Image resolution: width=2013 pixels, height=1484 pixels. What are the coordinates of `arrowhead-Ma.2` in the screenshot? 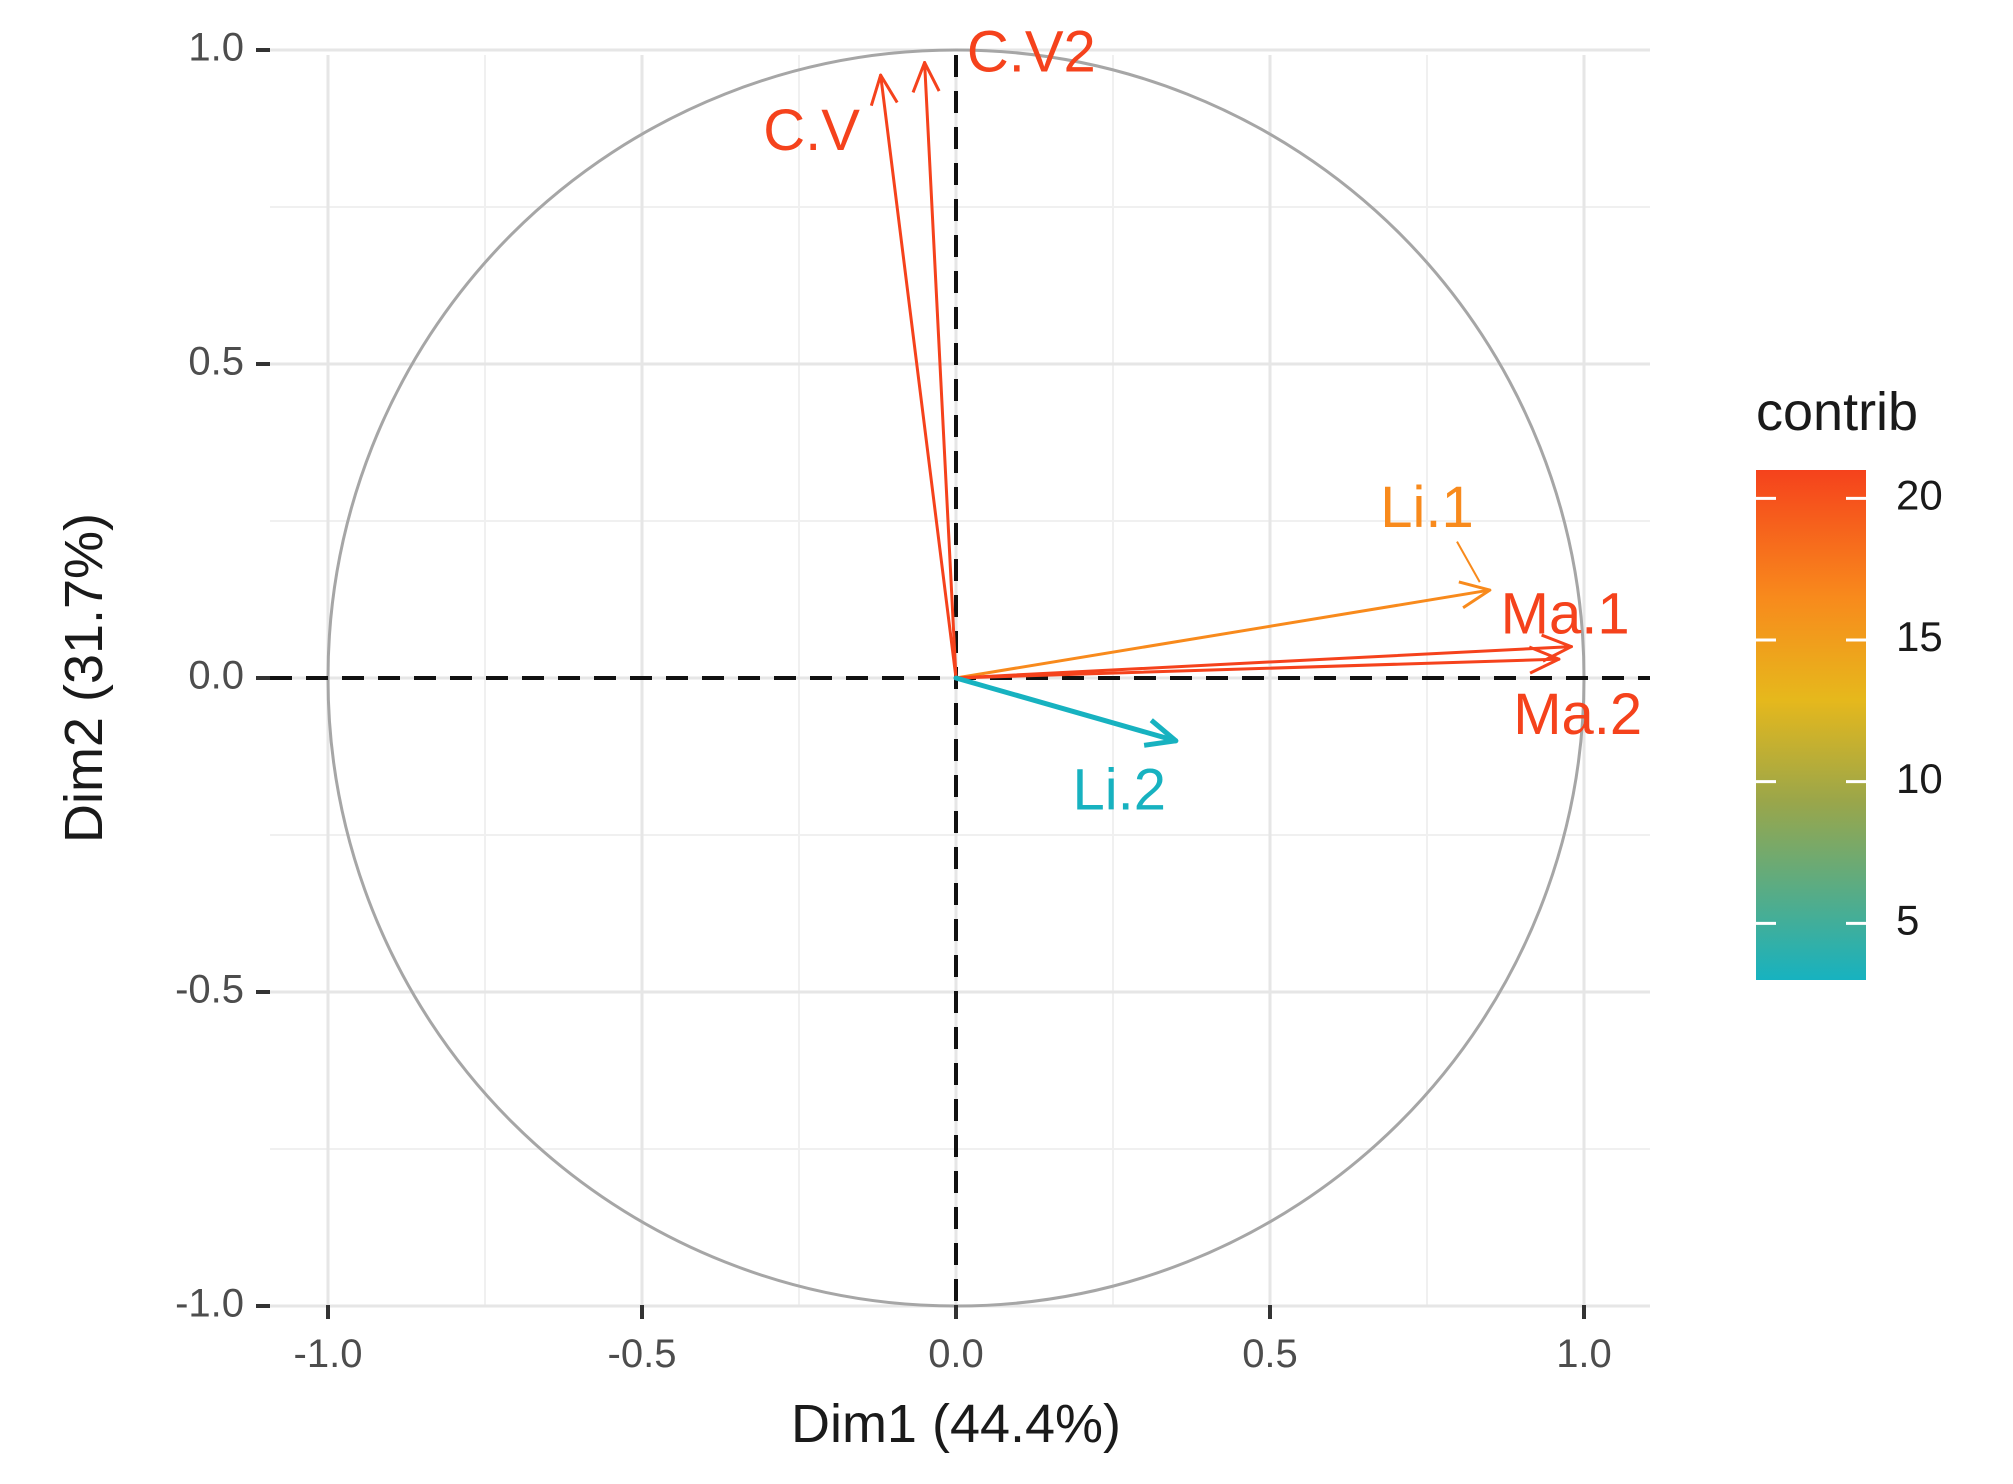 It's located at (1544, 660).